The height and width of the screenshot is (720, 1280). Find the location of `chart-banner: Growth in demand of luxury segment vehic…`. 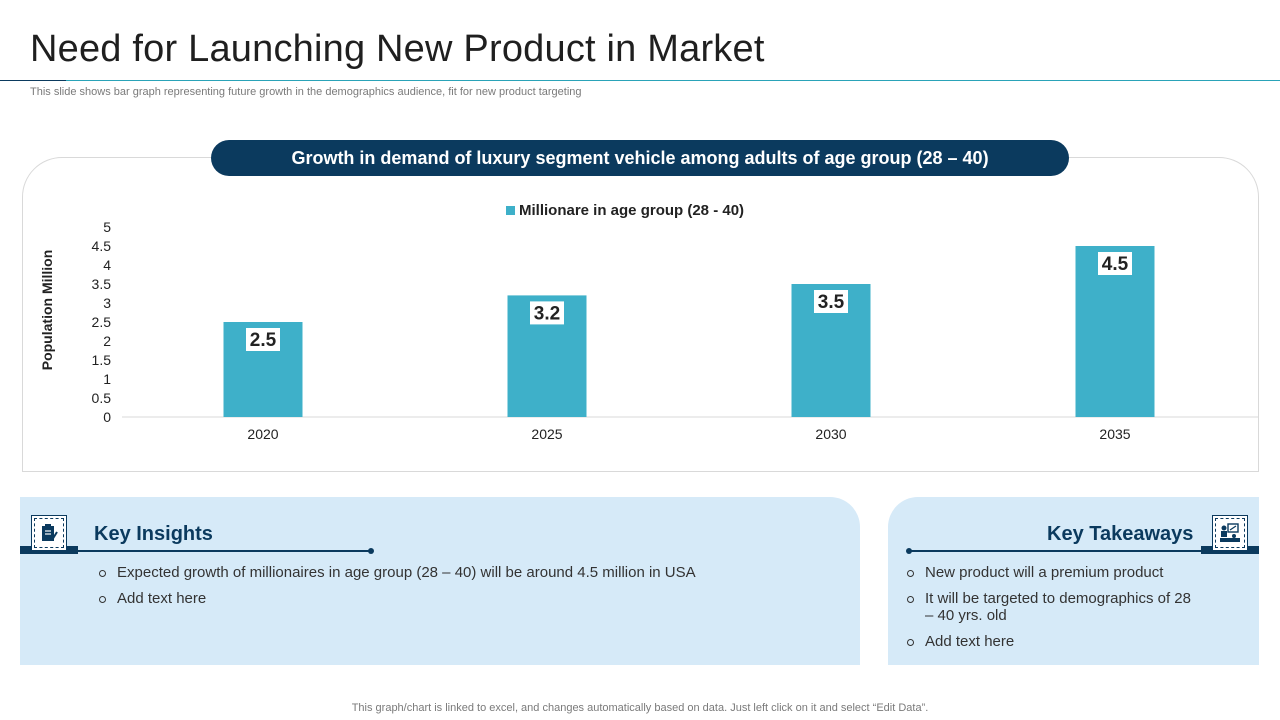

chart-banner: Growth in demand of luxury segment vehic… is located at coordinates (640, 158).